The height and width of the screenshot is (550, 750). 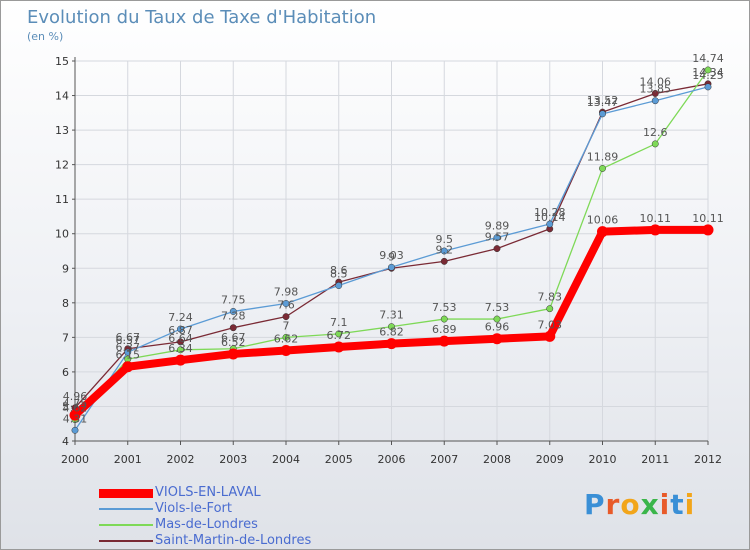 What do you see at coordinates (708, 75) in the screenshot?
I see `data-label: 14.25` at bounding box center [708, 75].